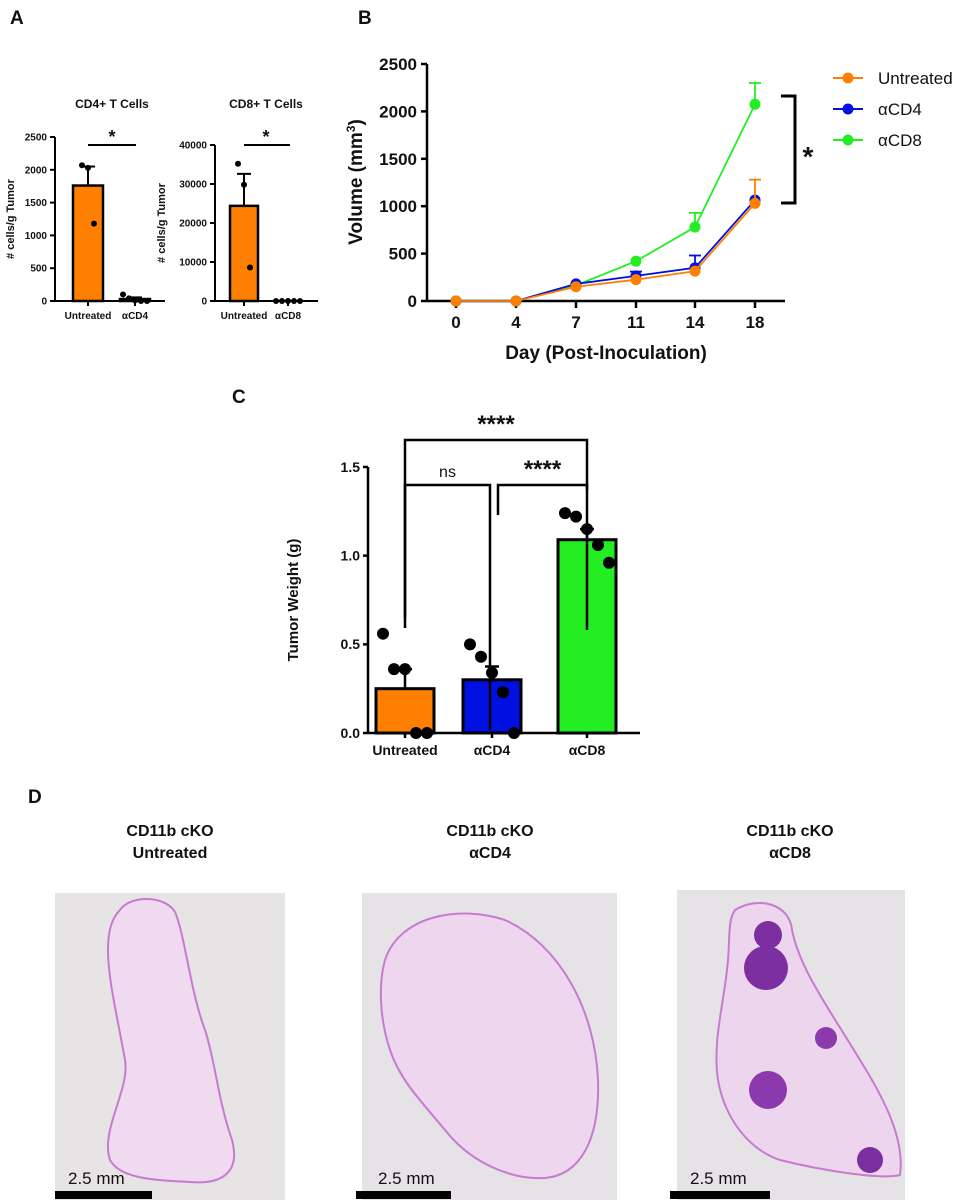  I want to click on y-axis-label: Volume (mm3), so click(355, 182).